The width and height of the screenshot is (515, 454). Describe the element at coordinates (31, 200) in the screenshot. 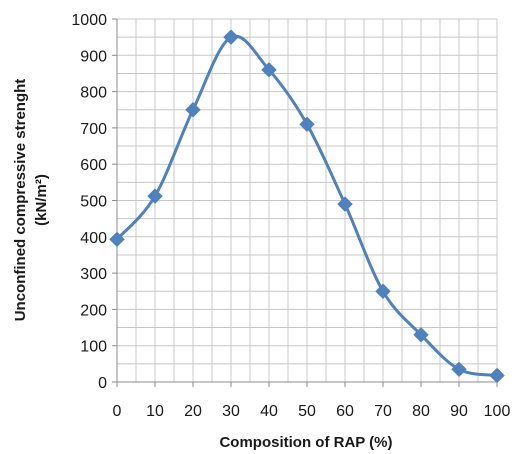

I see `y-axis-title: Unconfined compressive strenght (kN/m²)` at that location.